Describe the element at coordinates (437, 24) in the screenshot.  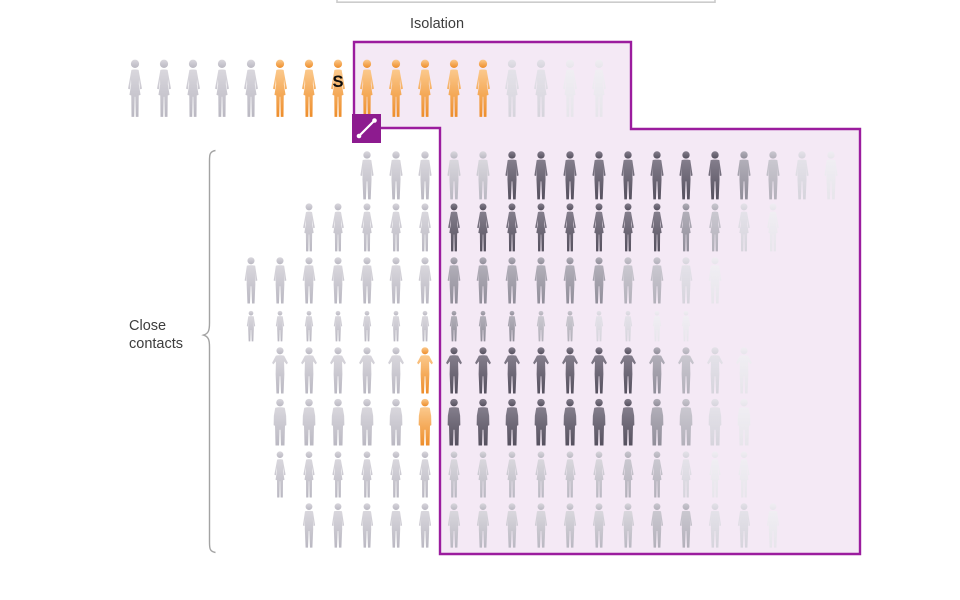
I see `isolation-label: Isolation` at that location.